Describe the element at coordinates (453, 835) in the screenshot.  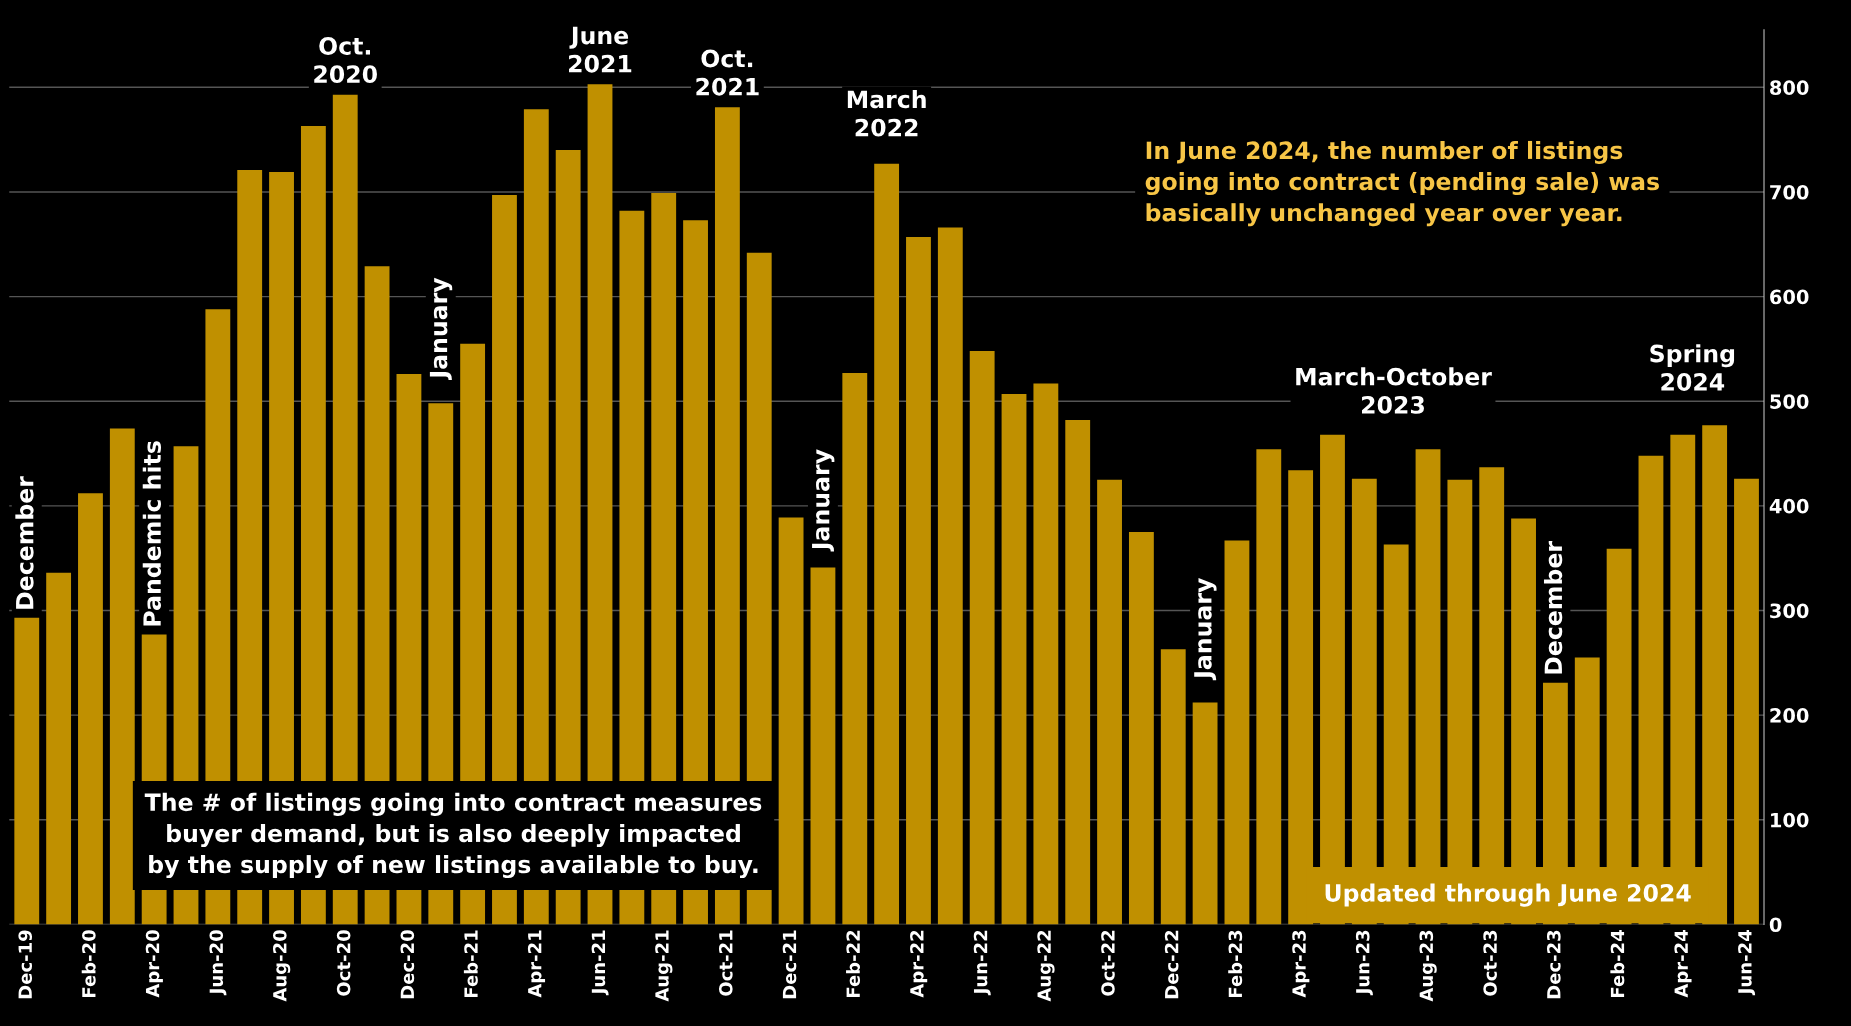
I see `annotation: The # of listings going into contract measures buyer demand, but is also deeply impacted by the supply of new listings available to buy.` at that location.